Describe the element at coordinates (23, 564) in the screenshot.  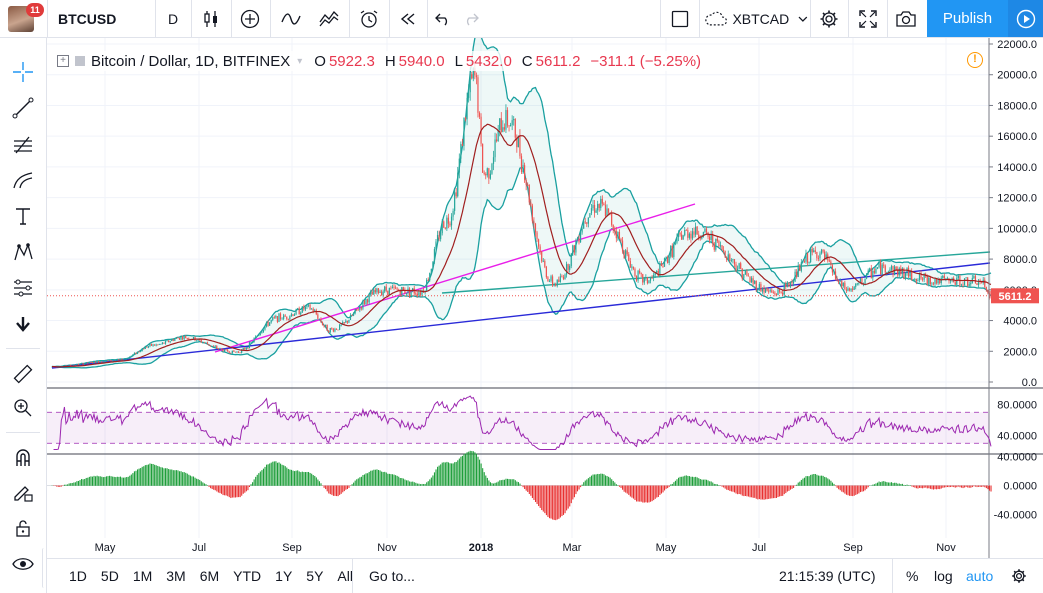
I see `hide-drawings-tool` at that location.